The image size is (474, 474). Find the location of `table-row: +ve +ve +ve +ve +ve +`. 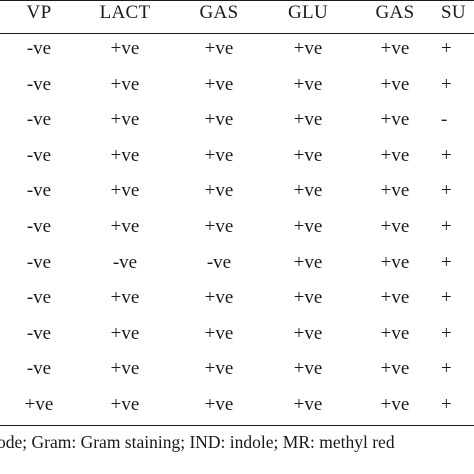

table-row: +ve +ve +ve +ve +ve + is located at coordinates (237, 405).